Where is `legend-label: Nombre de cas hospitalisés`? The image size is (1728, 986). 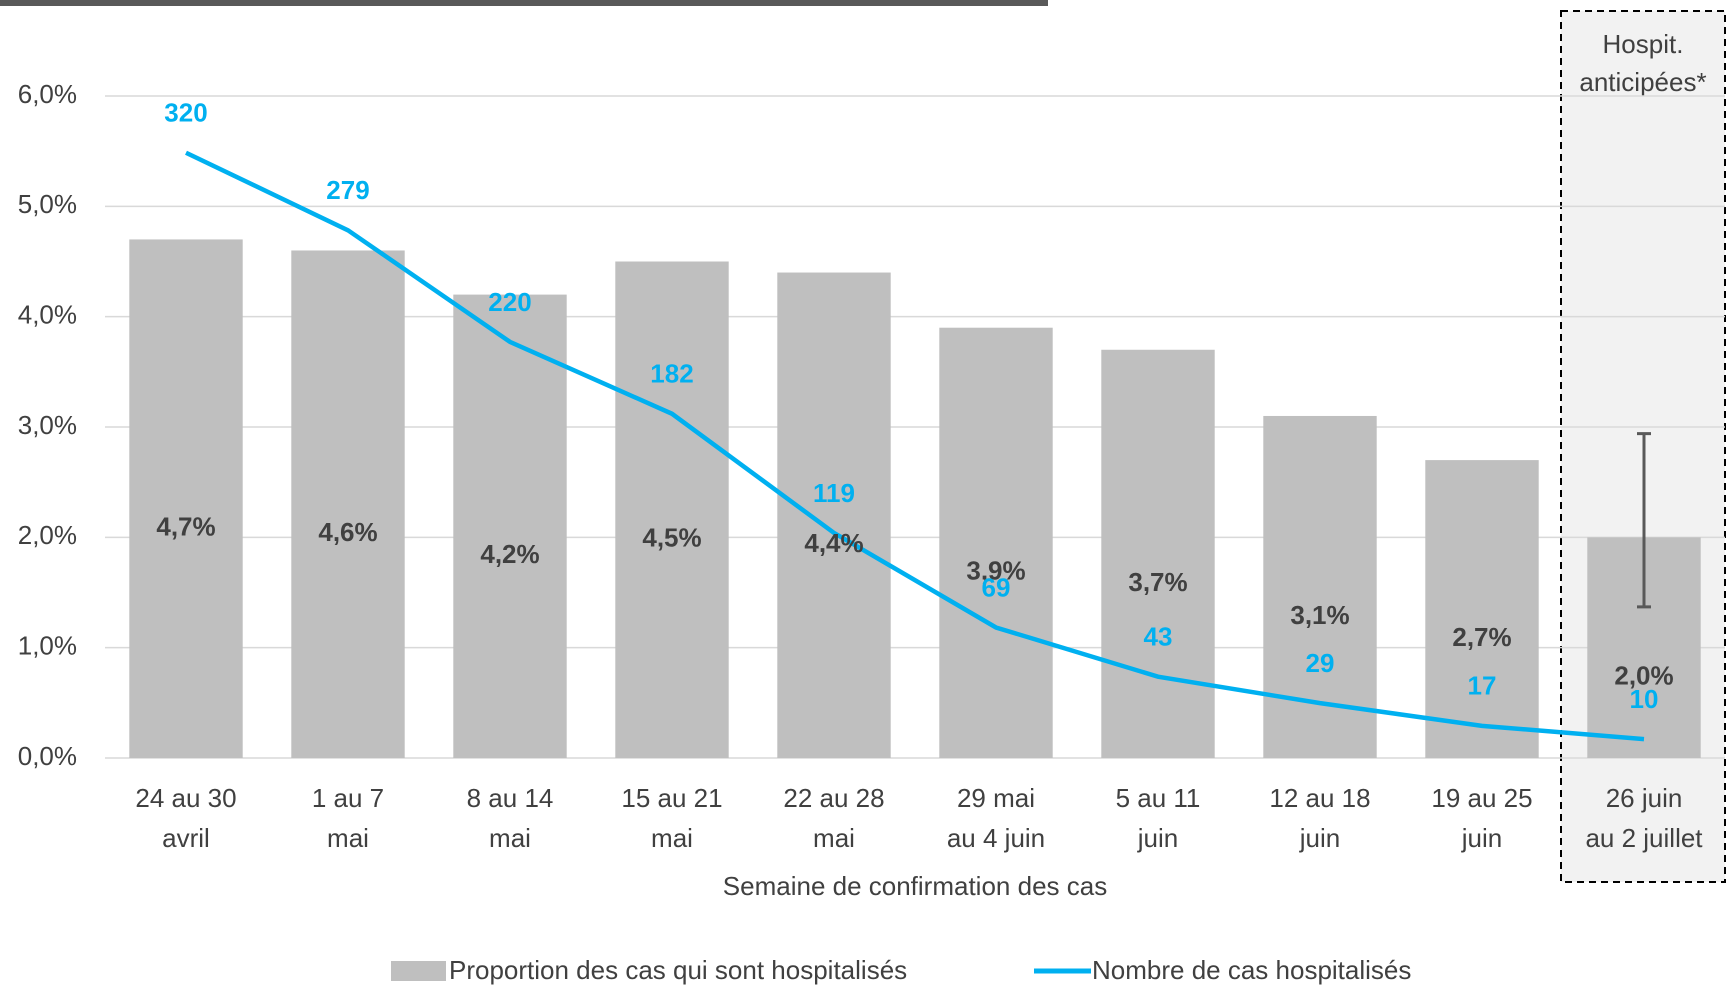
legend-label: Nombre de cas hospitalisés is located at coordinates (1251, 970).